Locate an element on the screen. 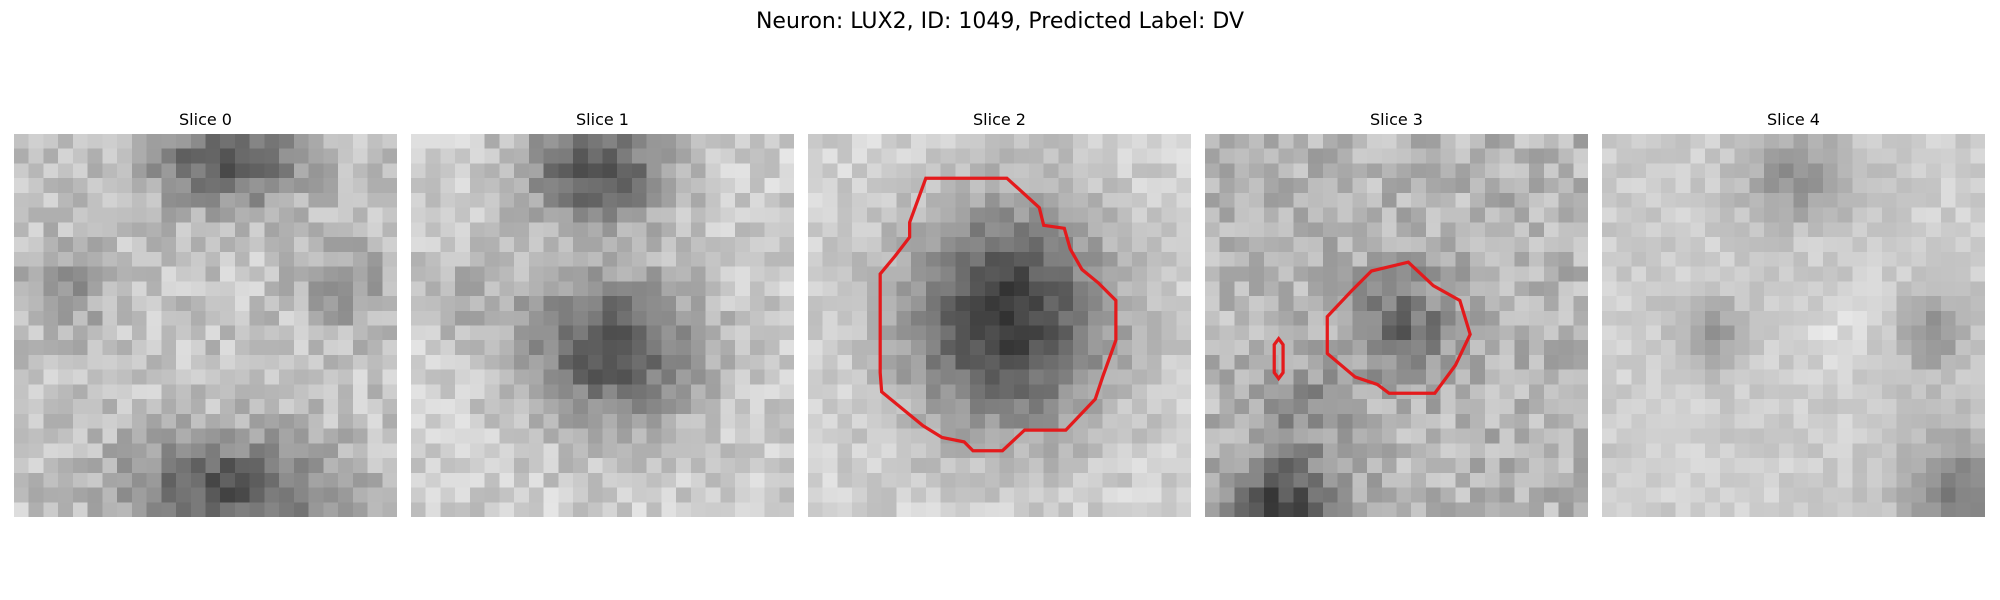  slice-title: Slice 1 is located at coordinates (602, 119).